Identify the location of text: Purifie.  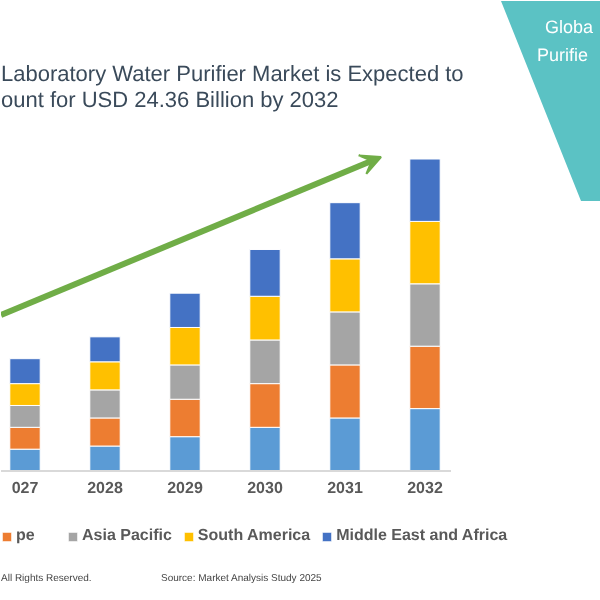
(563, 55).